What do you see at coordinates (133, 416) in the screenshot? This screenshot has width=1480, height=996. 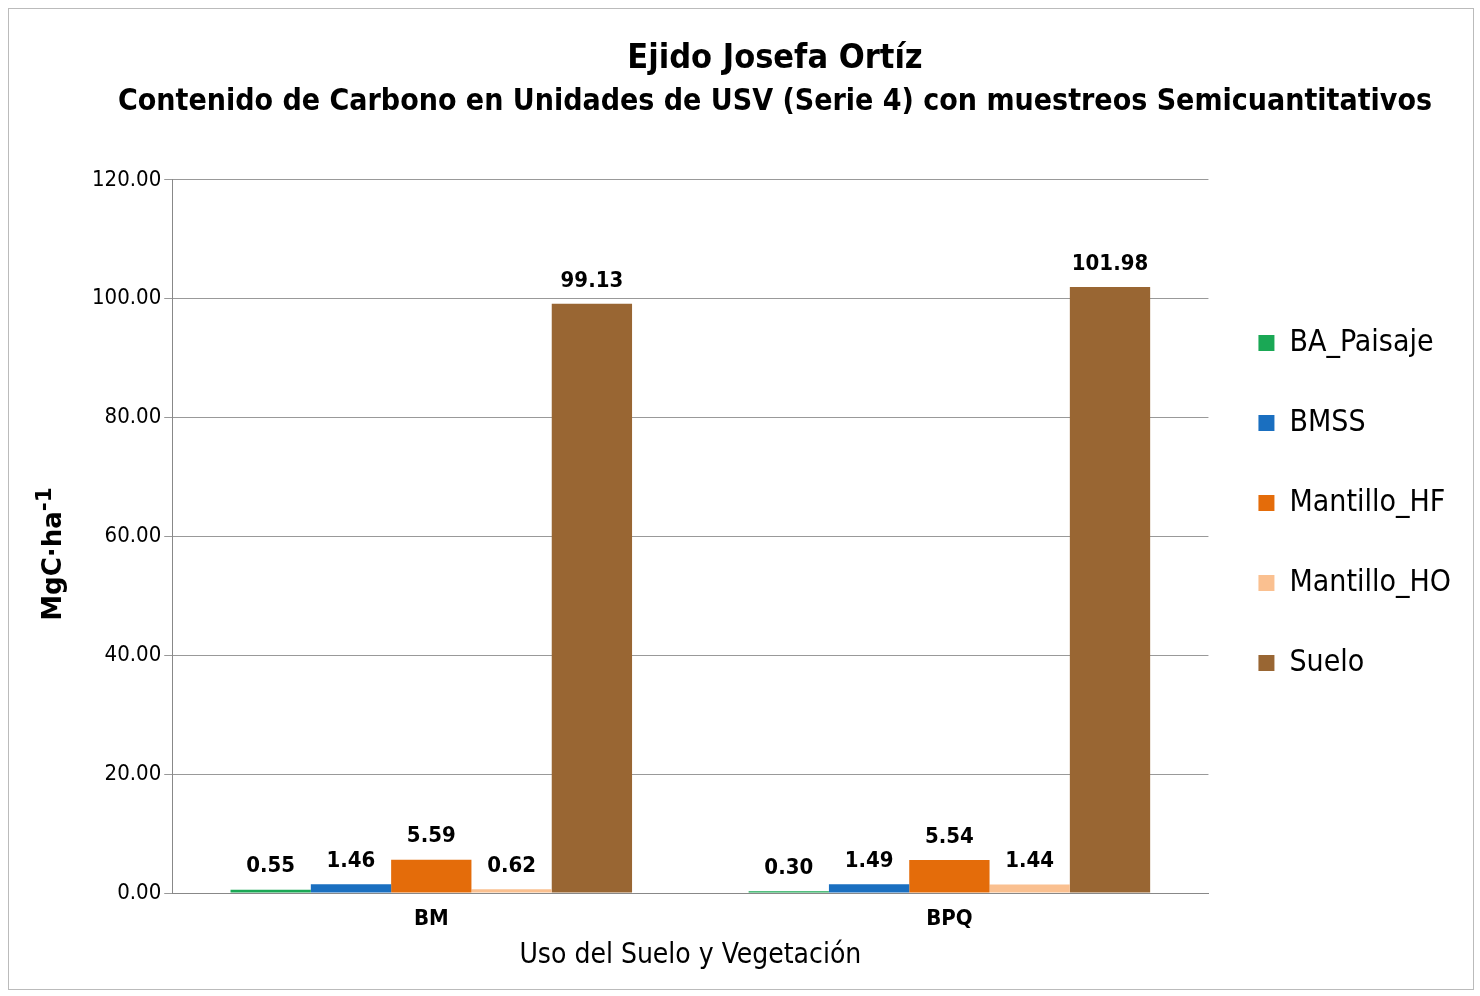 I see `y-tick-label: 80.00` at bounding box center [133, 416].